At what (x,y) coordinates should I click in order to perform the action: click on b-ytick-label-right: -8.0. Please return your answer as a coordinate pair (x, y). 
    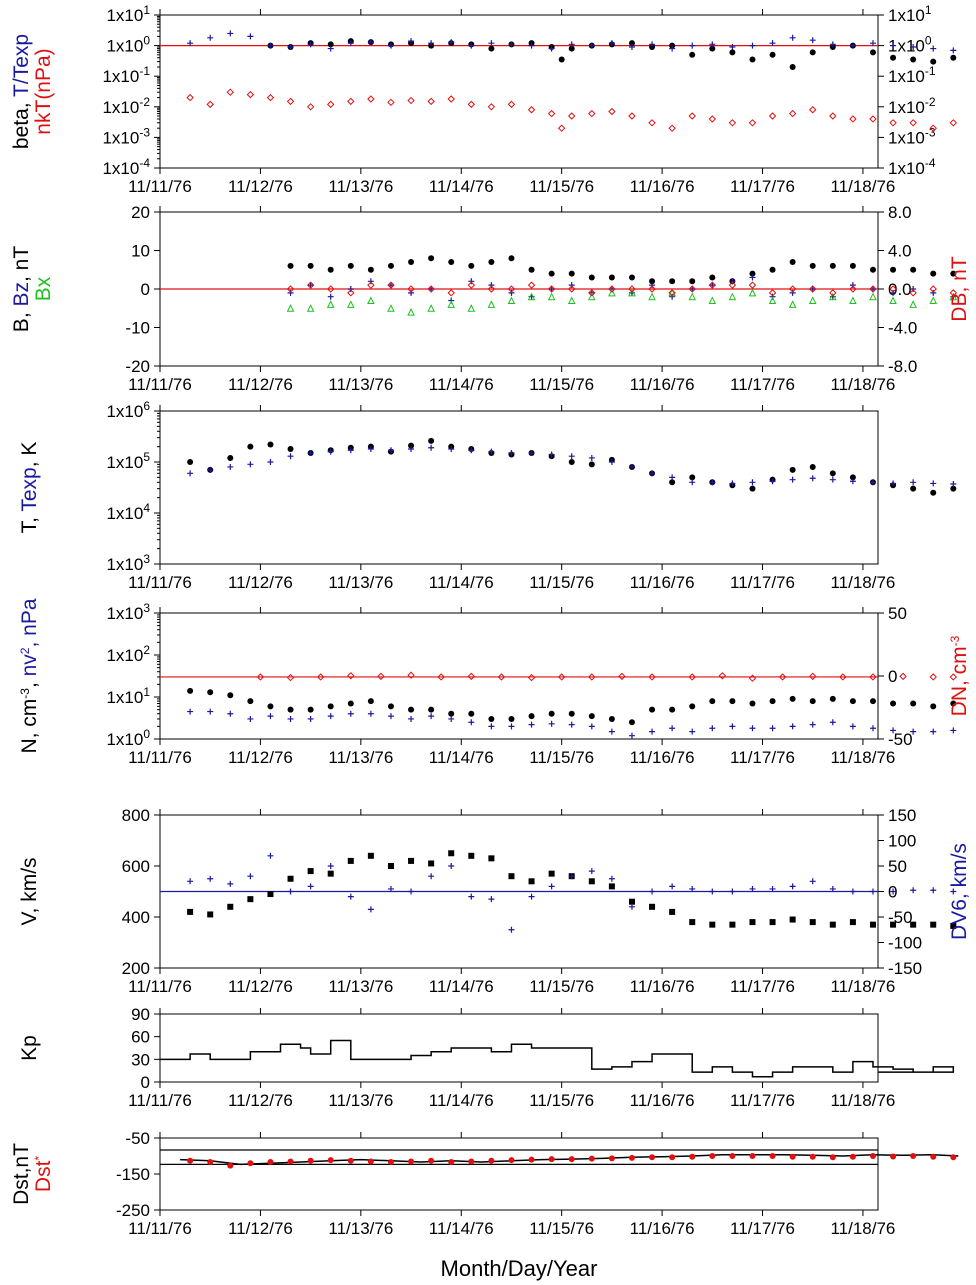
    Looking at the image, I should click on (902, 366).